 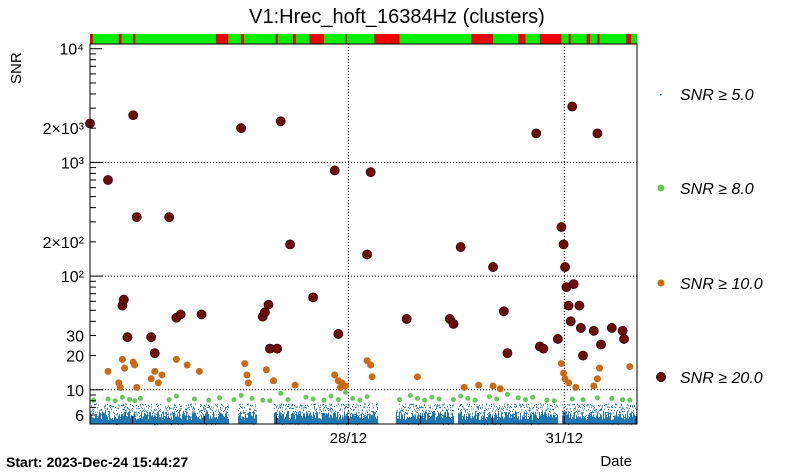 What do you see at coordinates (16, 68) in the screenshot?
I see `y-axis-label: SNR` at bounding box center [16, 68].